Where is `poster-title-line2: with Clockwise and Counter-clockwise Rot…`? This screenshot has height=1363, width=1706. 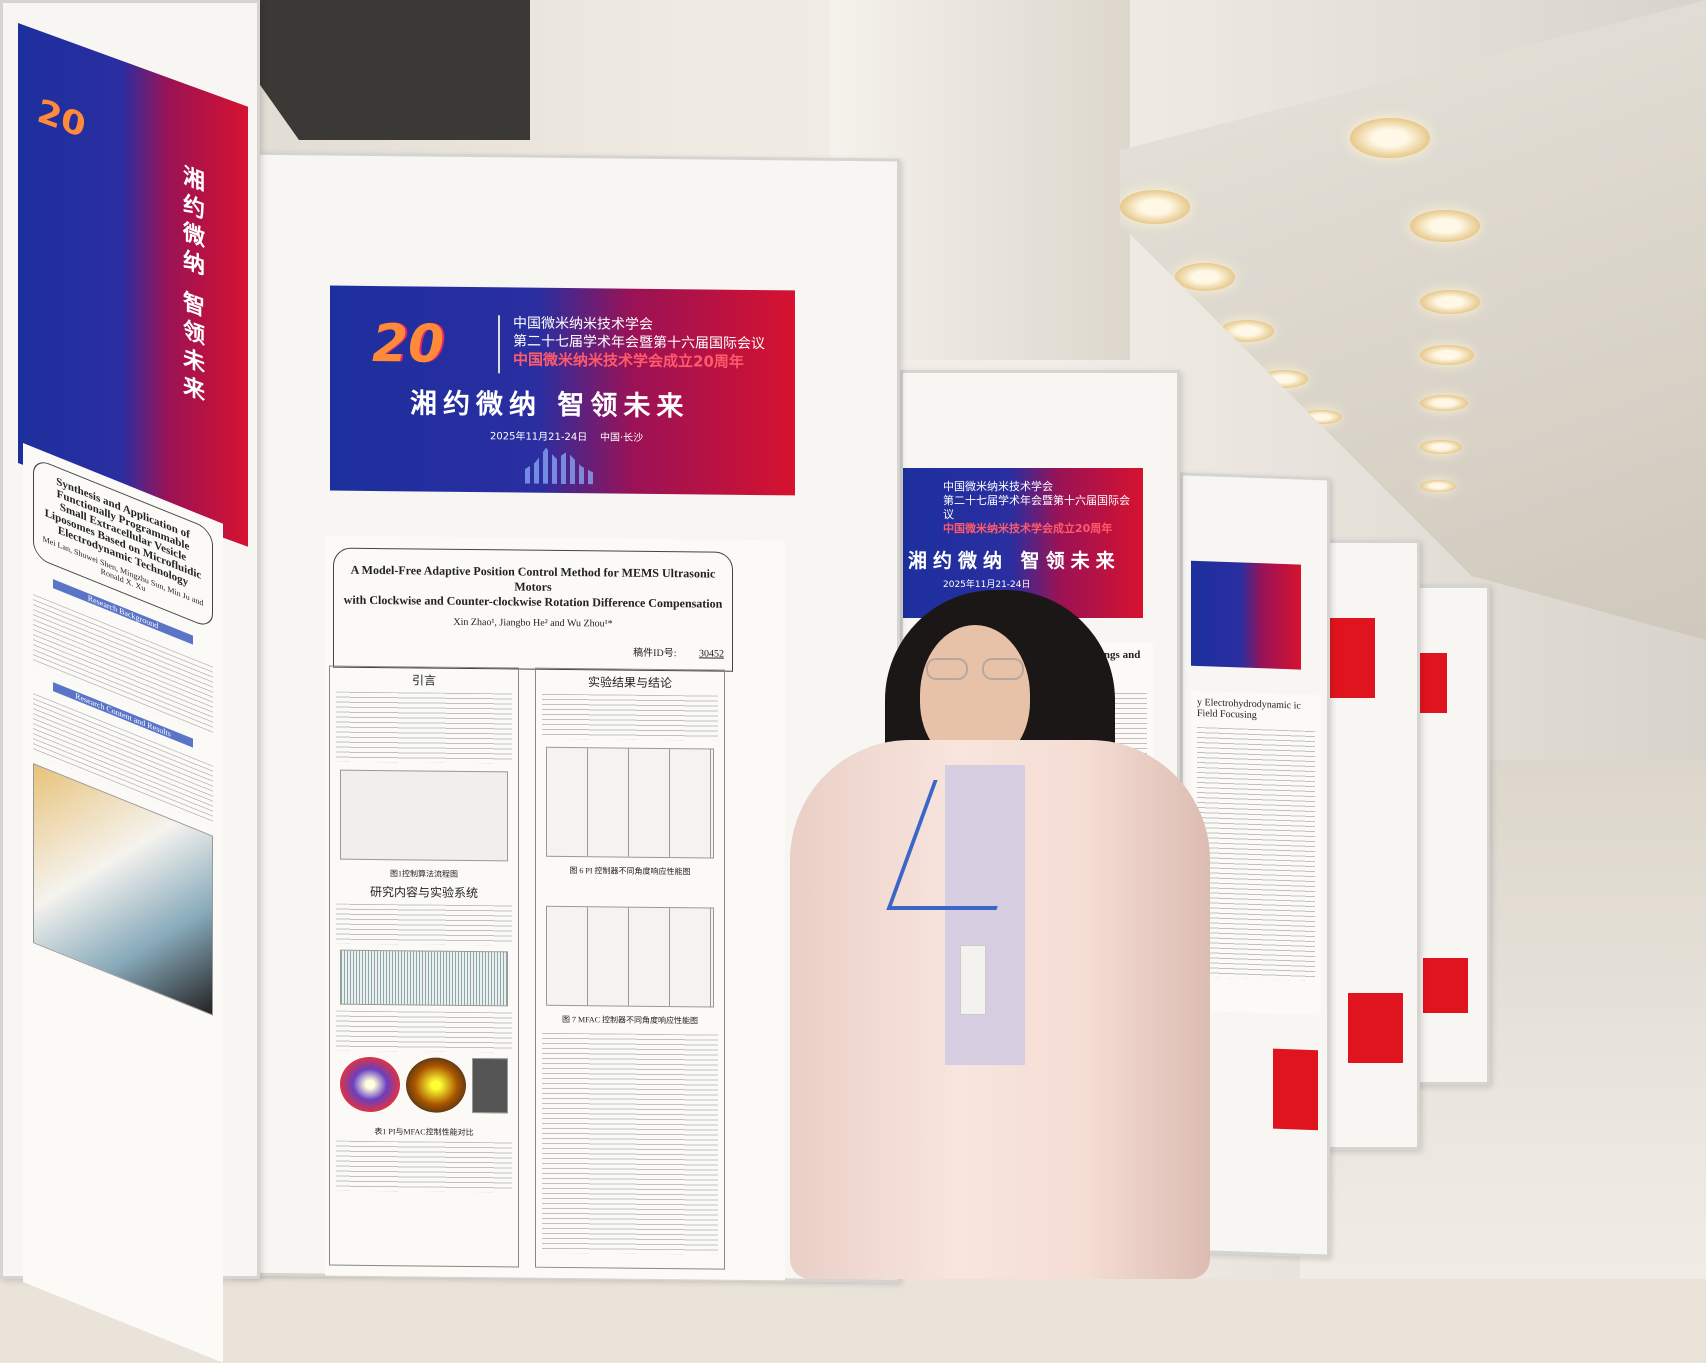
poster-title-line2: with Clockwise and Counter-clockwise Rot… is located at coordinates (533, 601).